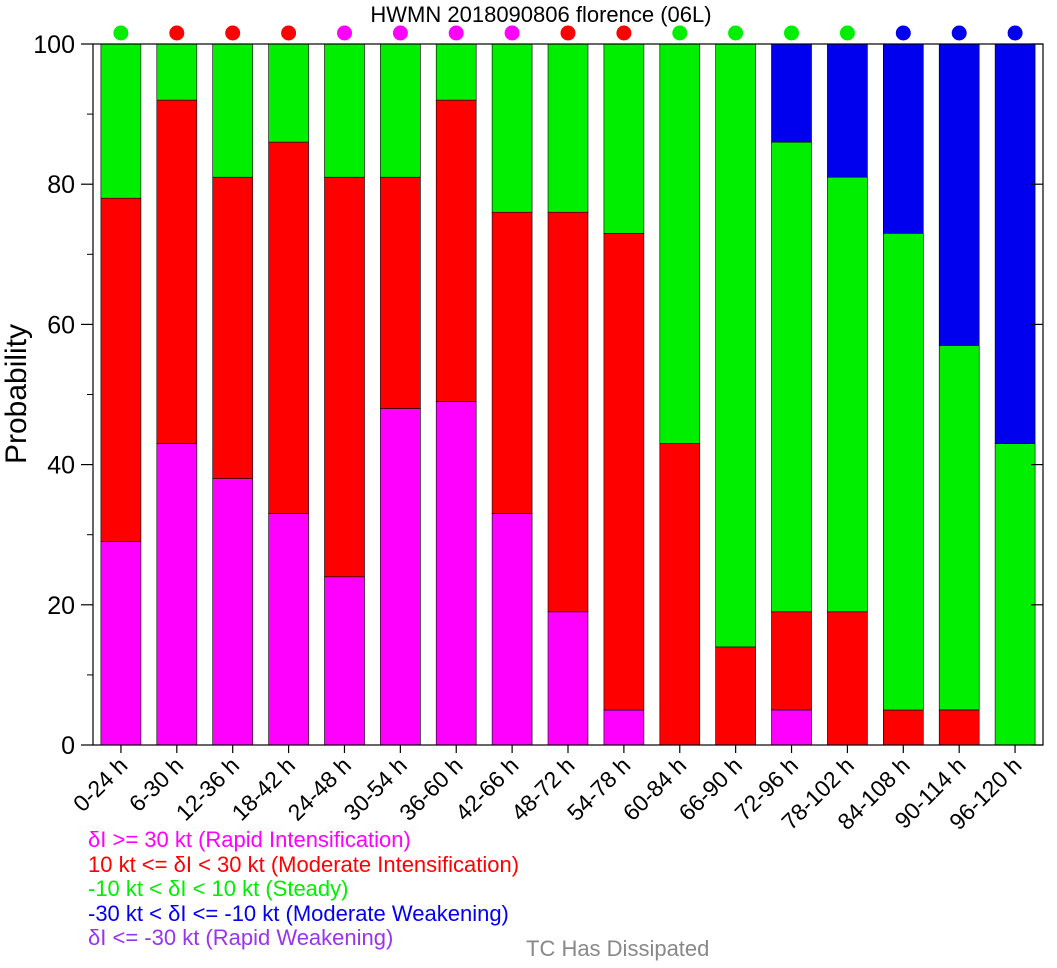 Image resolution: width=1057 pixels, height=968 pixels. What do you see at coordinates (618, 948) in the screenshot?
I see `legend-dissipated: TC Has Dissipated` at bounding box center [618, 948].